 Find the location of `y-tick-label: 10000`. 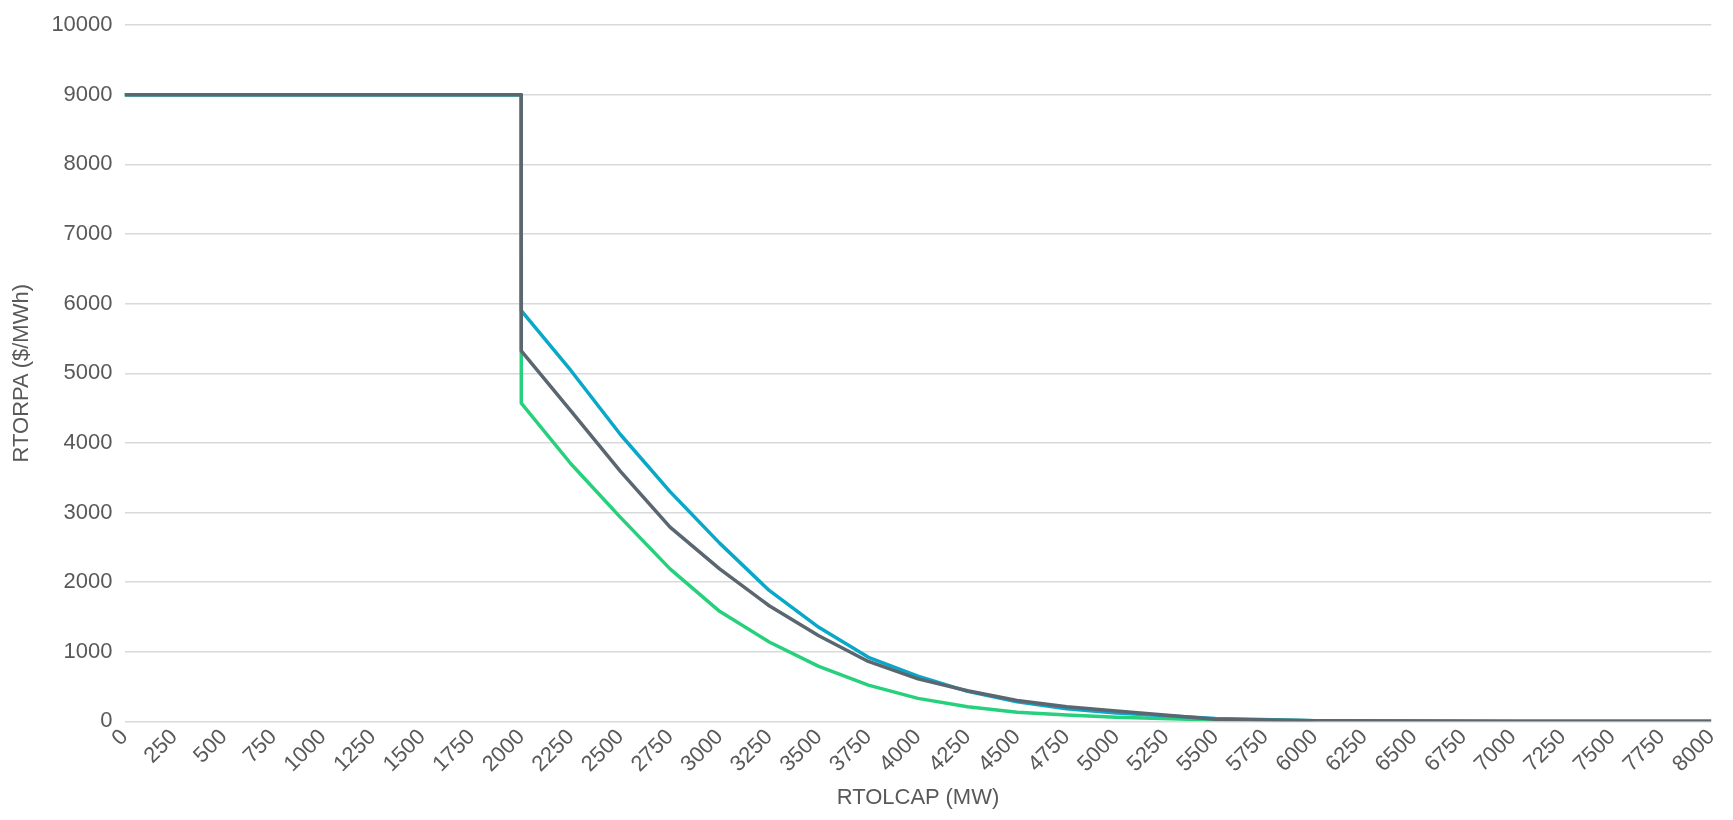

y-tick-label: 10000 is located at coordinates (82, 24).